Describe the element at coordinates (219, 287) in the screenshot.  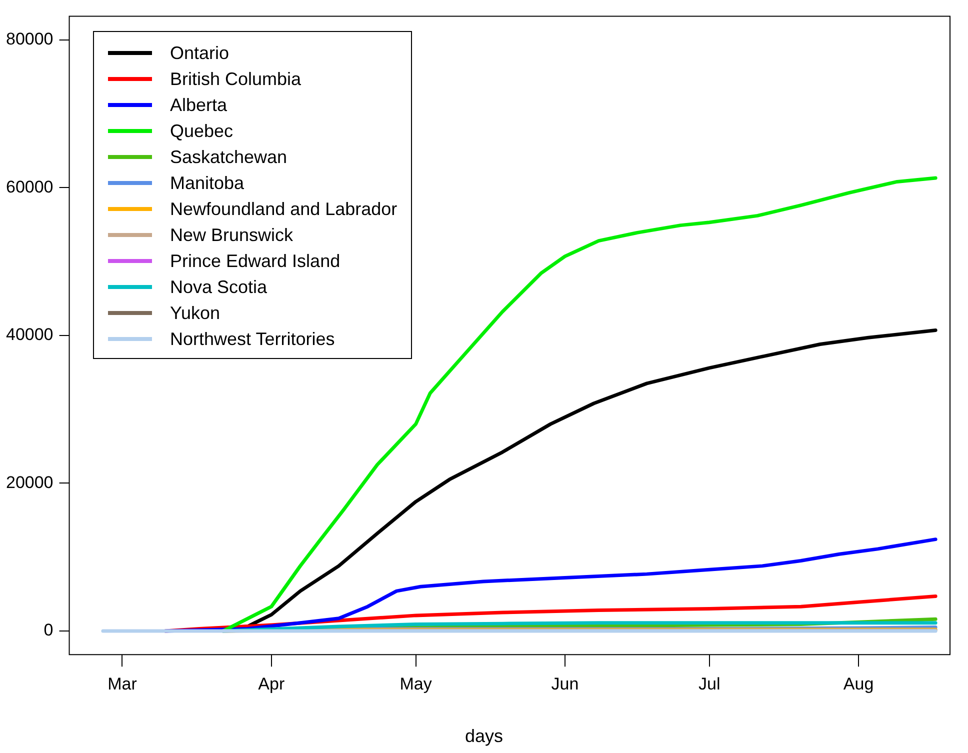
I see `legend-label: Nova Scotia` at that location.